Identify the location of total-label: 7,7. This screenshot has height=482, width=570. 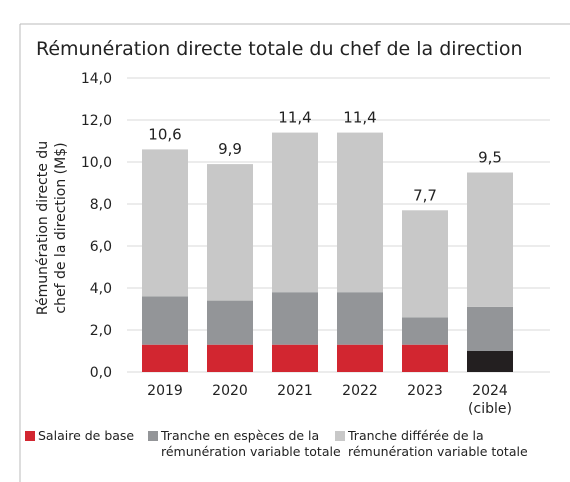
(425, 195).